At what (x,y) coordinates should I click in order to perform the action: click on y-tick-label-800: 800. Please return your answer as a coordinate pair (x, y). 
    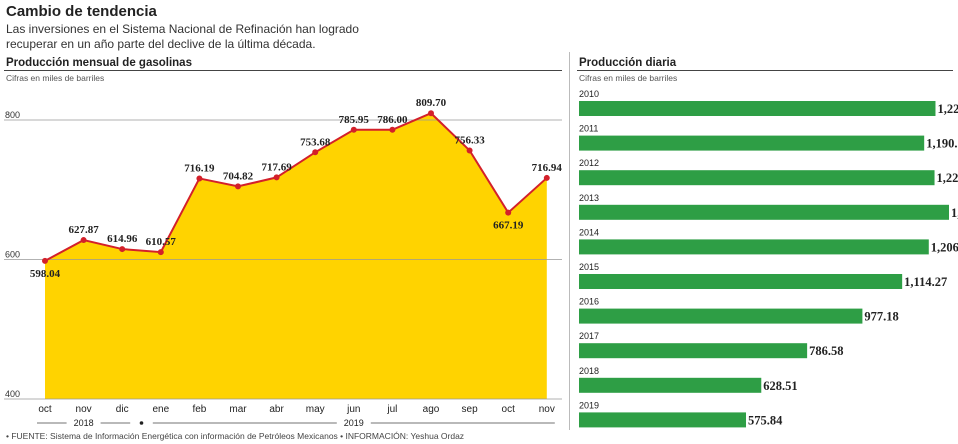
    Looking at the image, I should click on (12, 115).